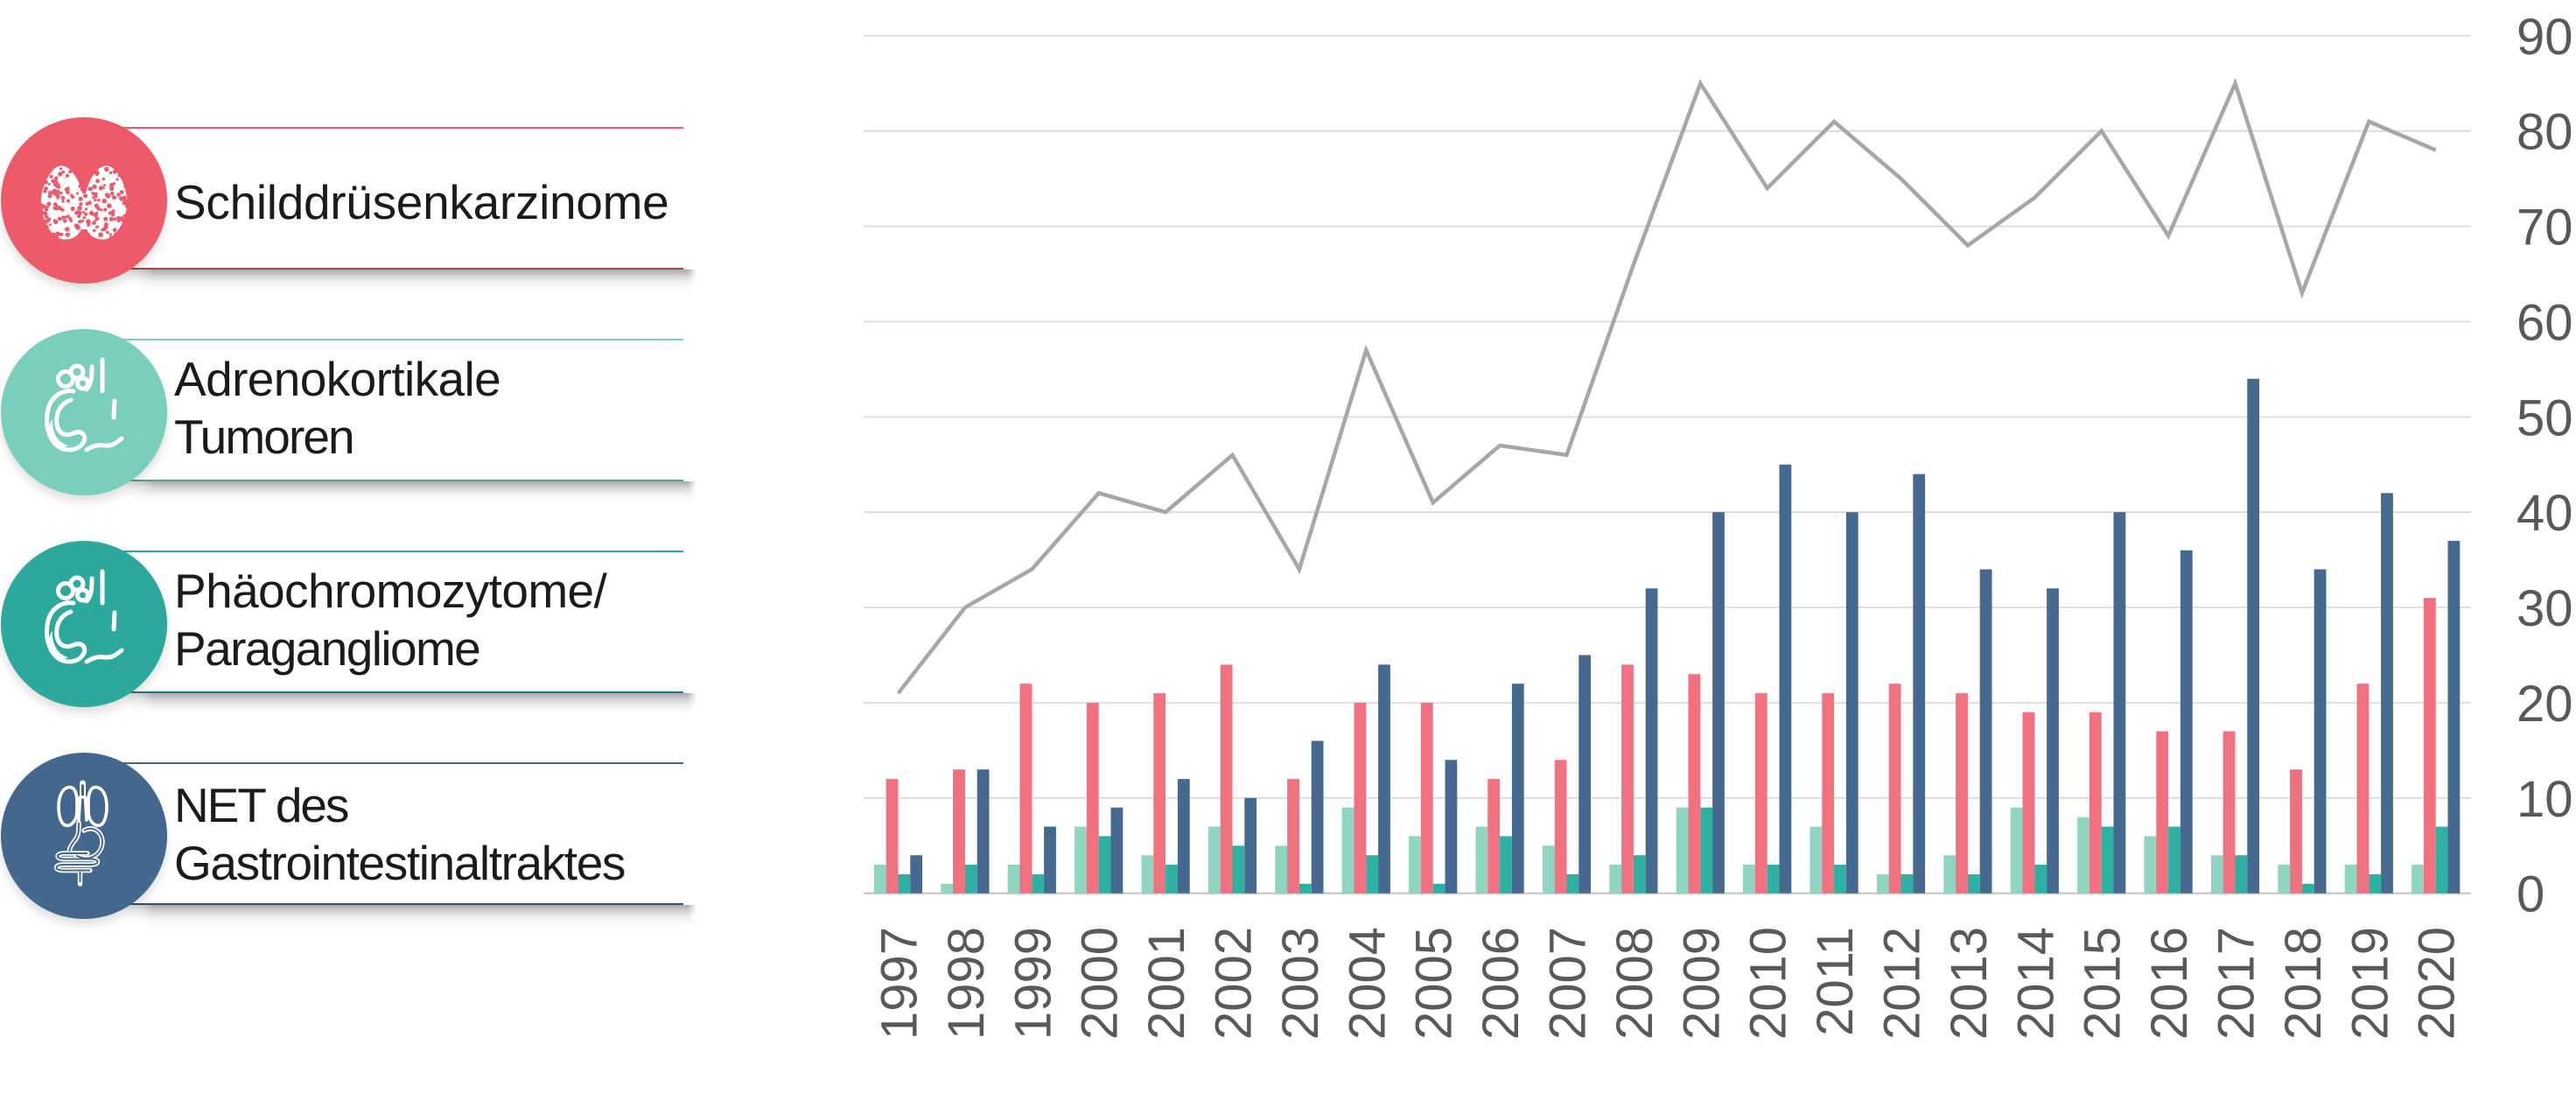 The height and width of the screenshot is (1101, 2576). What do you see at coordinates (2544, 417) in the screenshot?
I see `svg-text: 50` at bounding box center [2544, 417].